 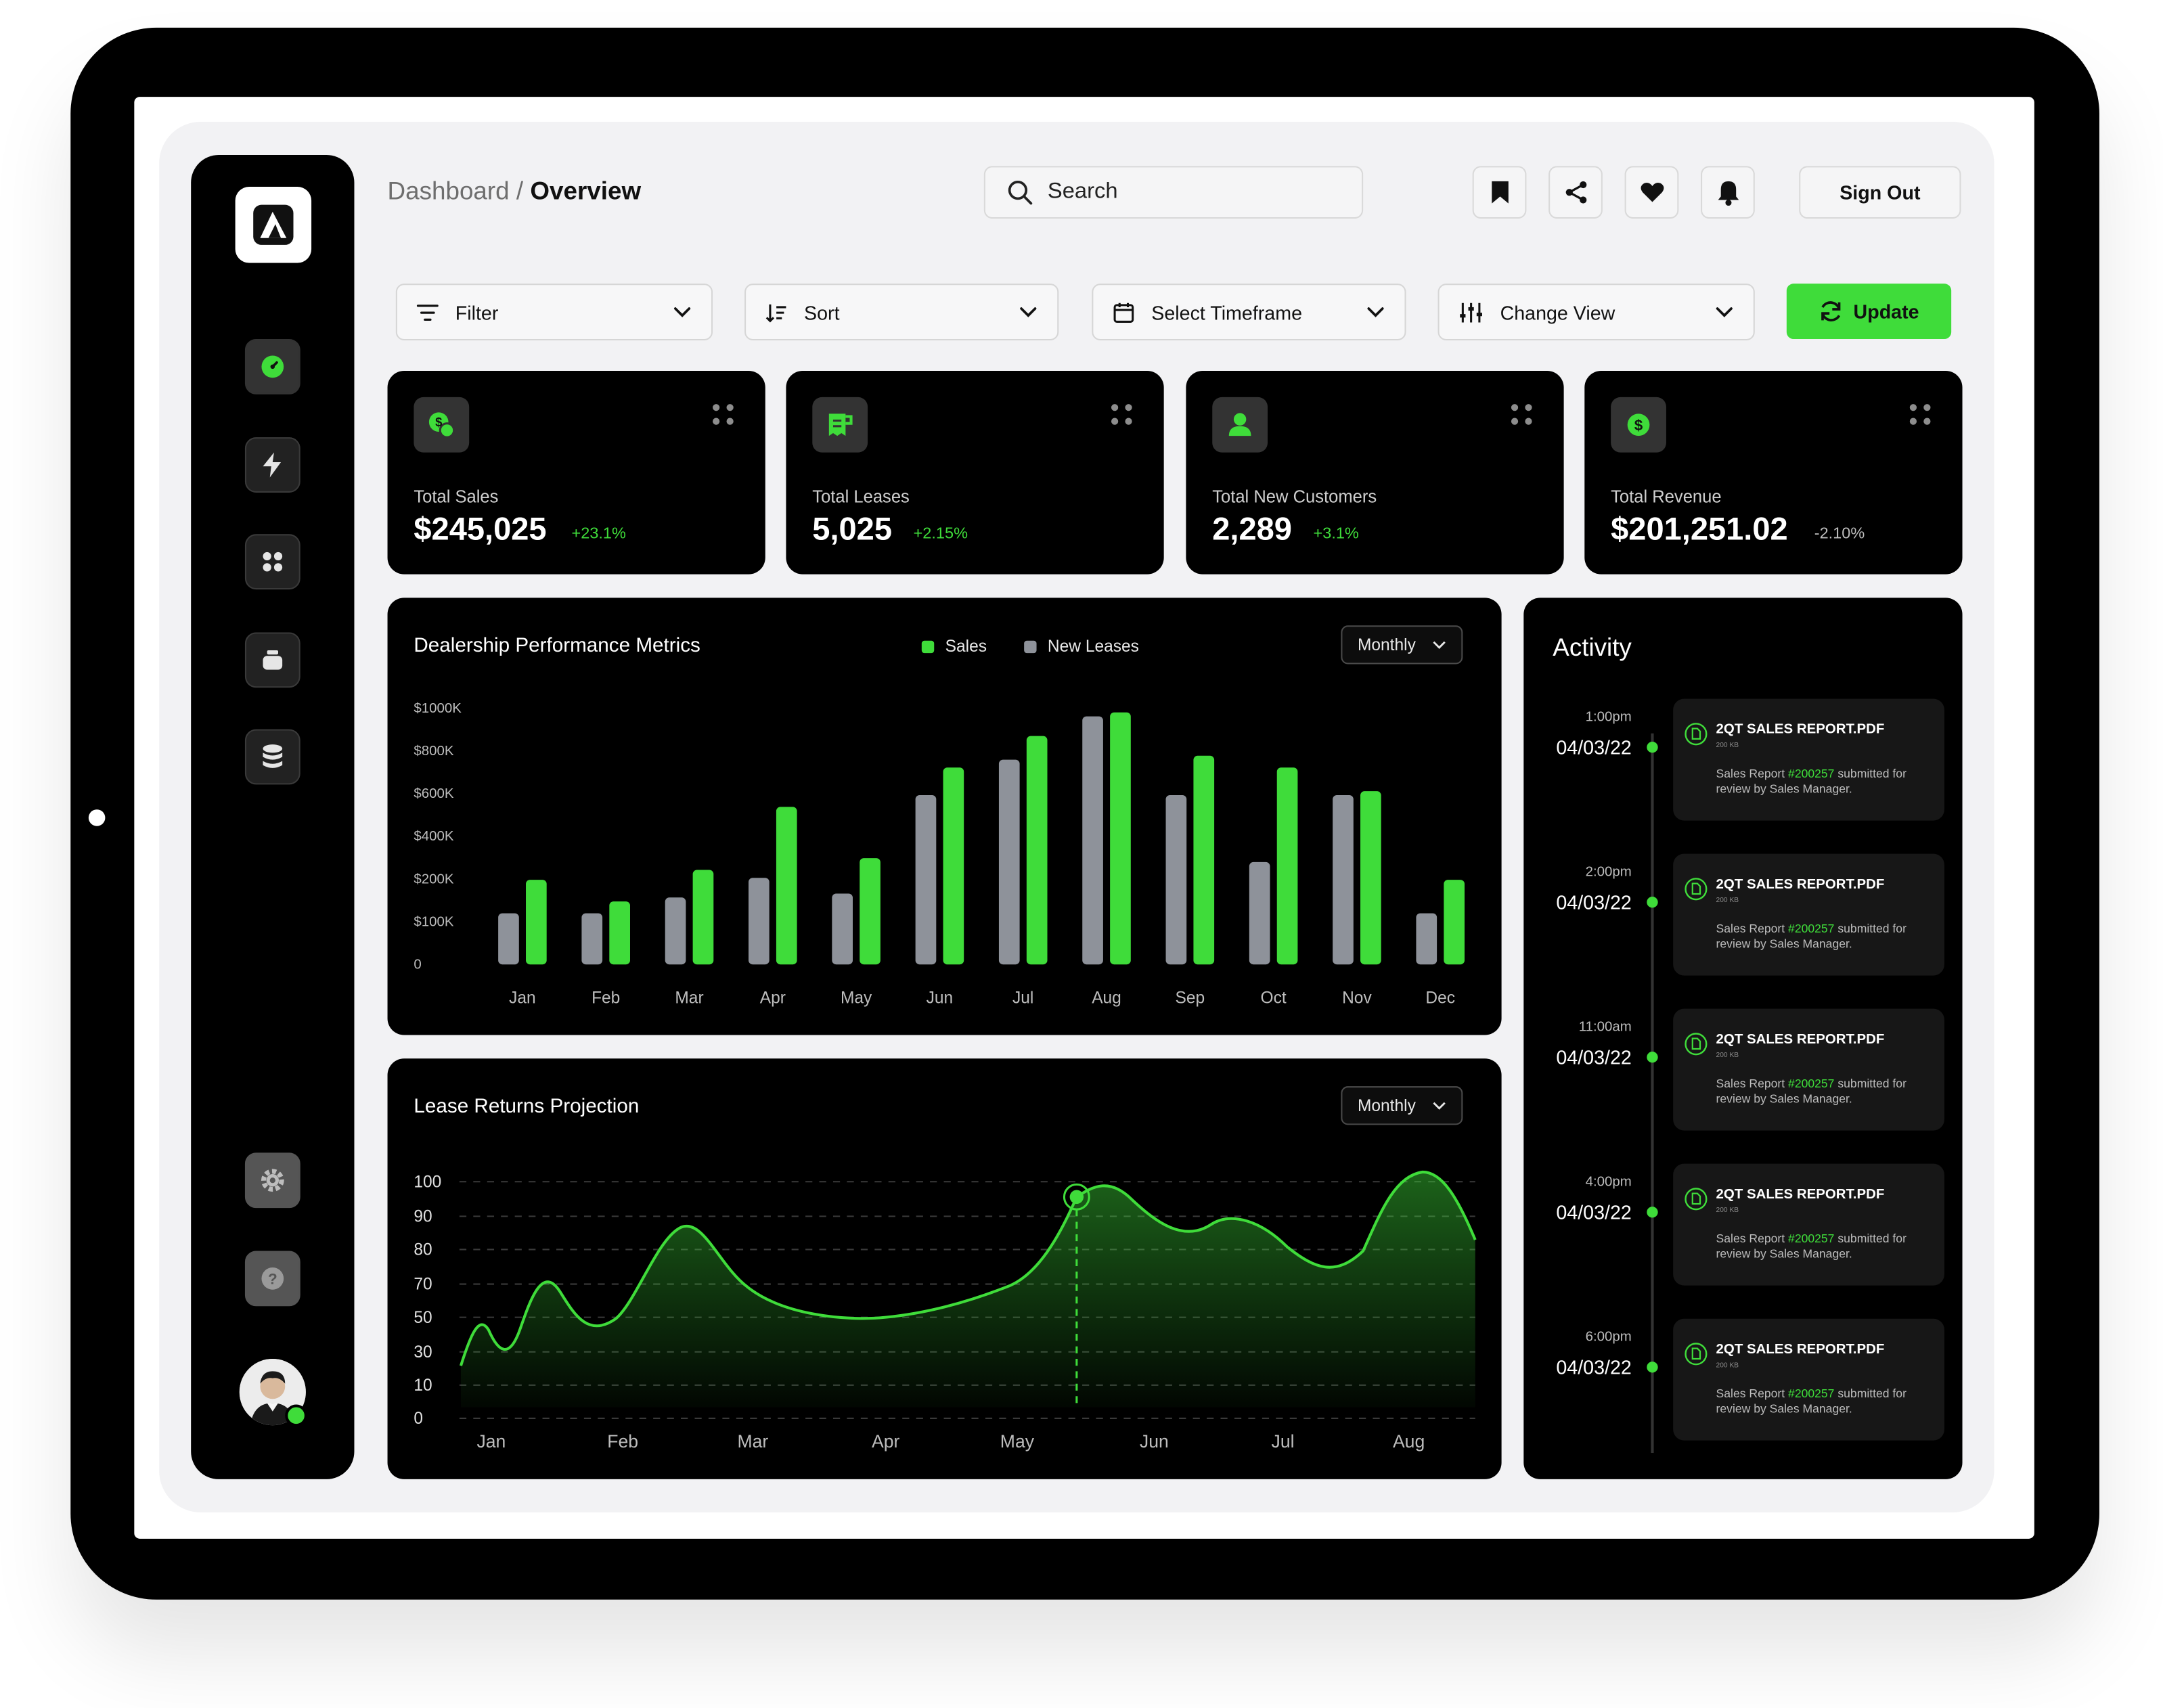 What do you see at coordinates (902, 312) in the screenshot?
I see `sort-dropdown: Sort` at bounding box center [902, 312].